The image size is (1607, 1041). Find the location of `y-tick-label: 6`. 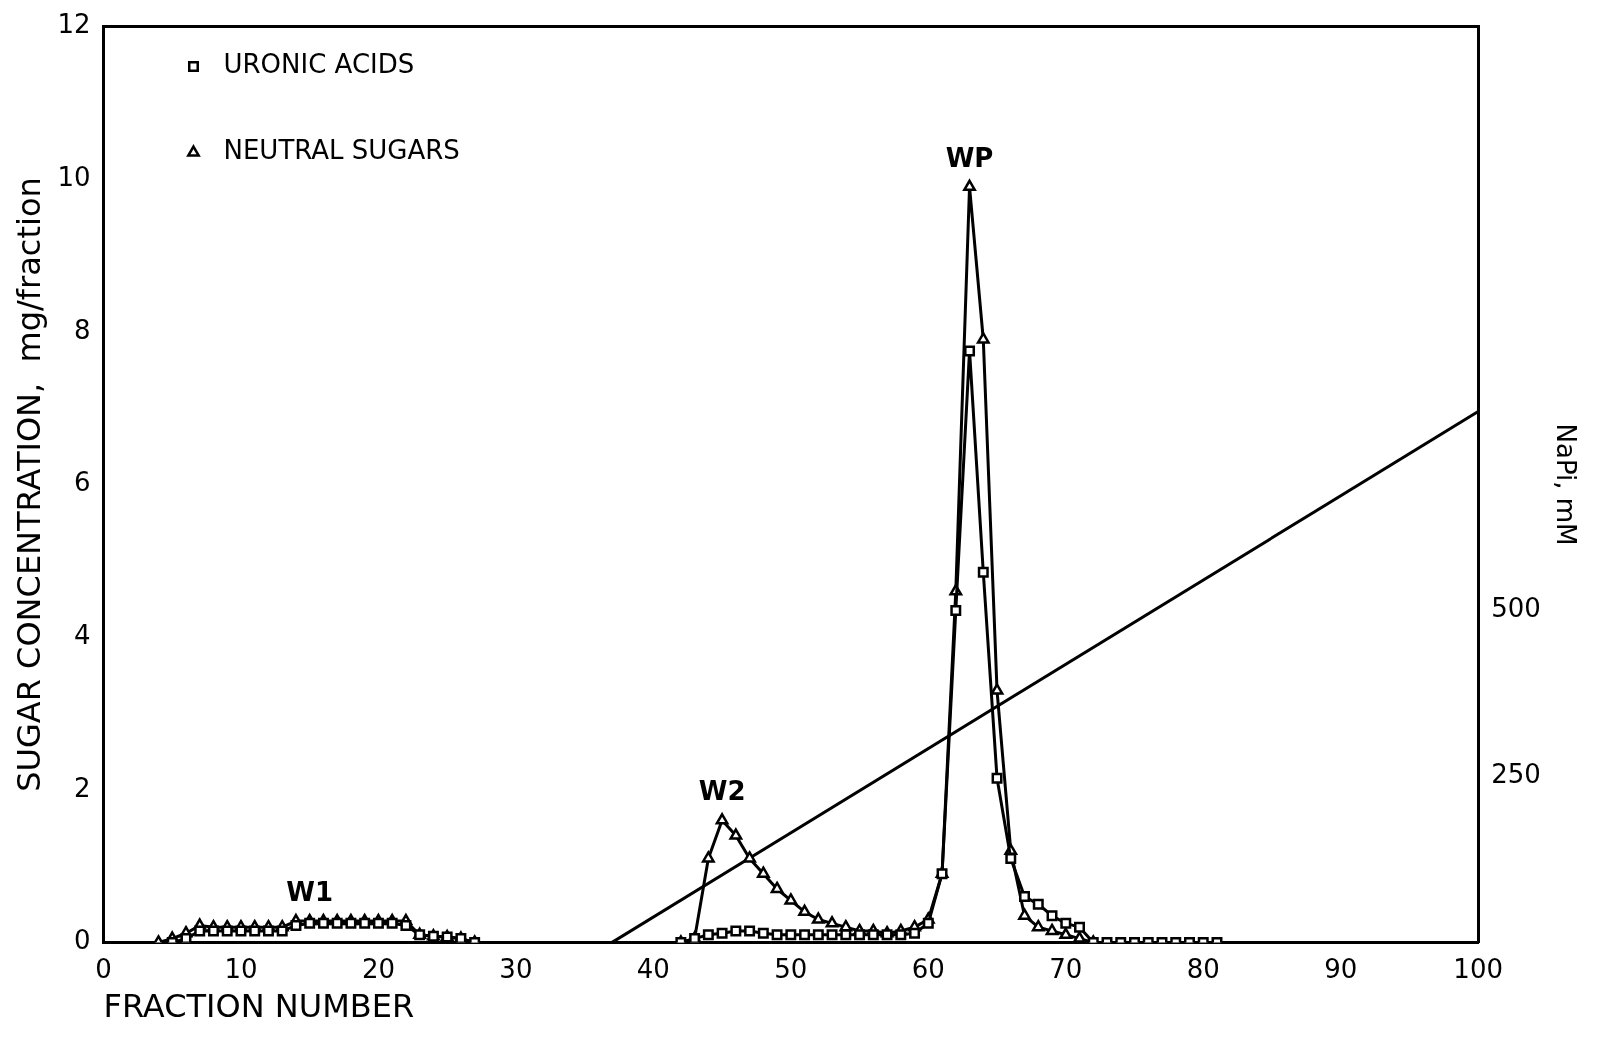

y-tick-label: 6 is located at coordinates (82, 482).